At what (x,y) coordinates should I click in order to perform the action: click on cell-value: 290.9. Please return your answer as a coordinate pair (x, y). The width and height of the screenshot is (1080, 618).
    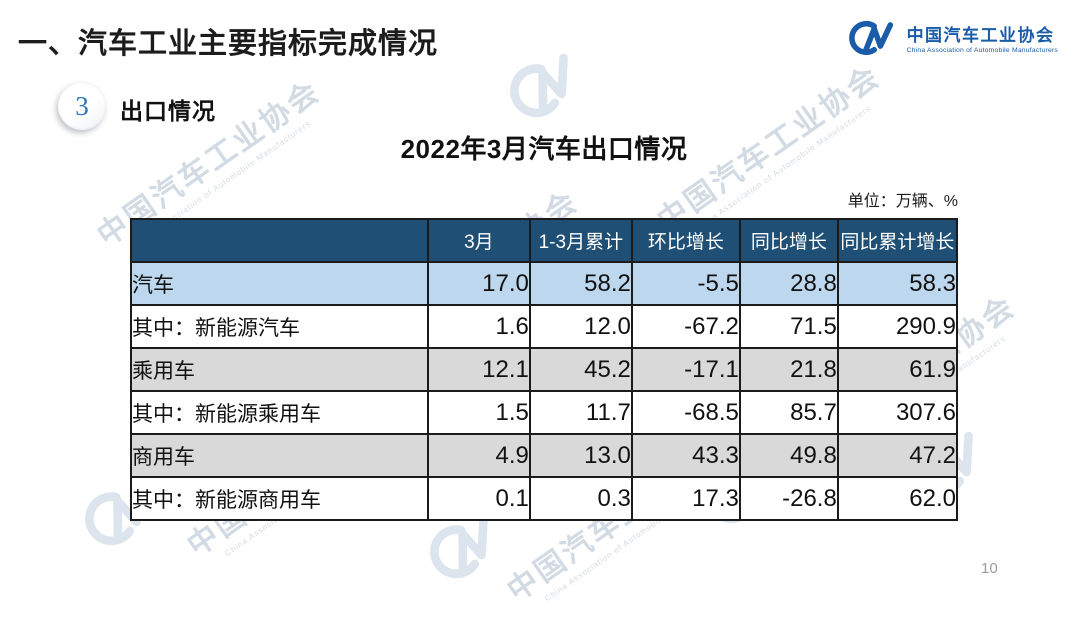
    Looking at the image, I should click on (897, 326).